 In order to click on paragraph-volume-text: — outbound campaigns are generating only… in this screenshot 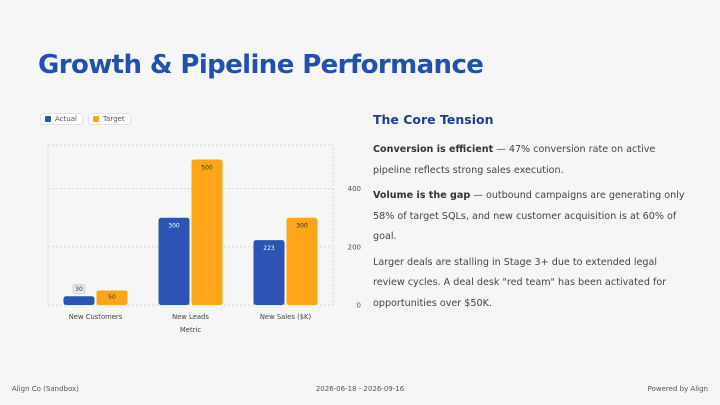, I will do `click(529, 216)`.